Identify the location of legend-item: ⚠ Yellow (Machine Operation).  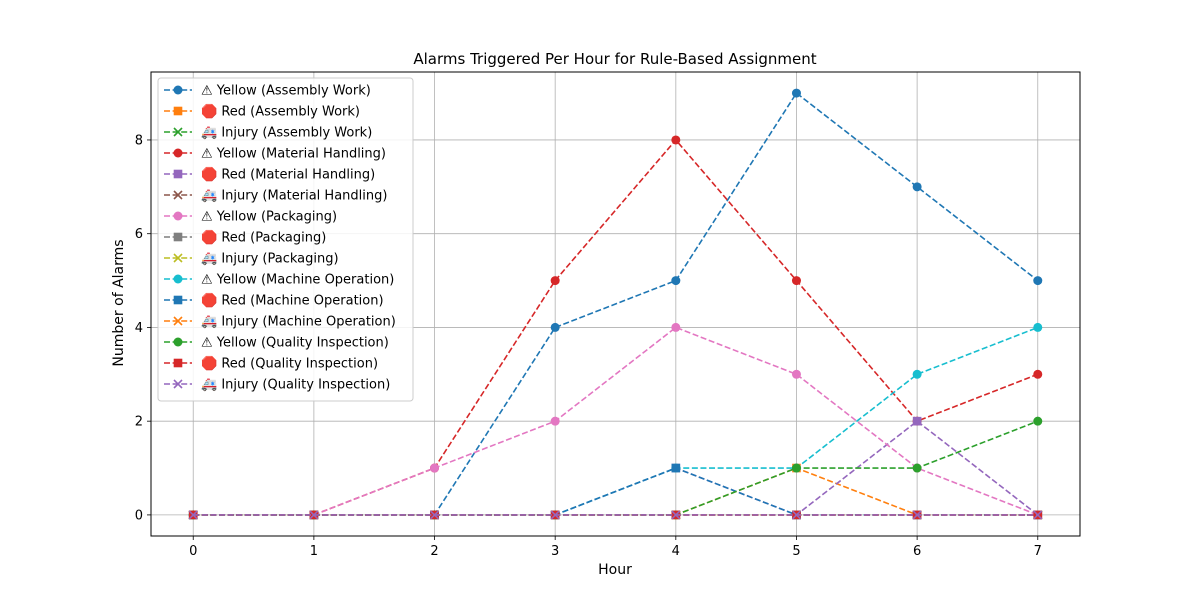
(279, 280).